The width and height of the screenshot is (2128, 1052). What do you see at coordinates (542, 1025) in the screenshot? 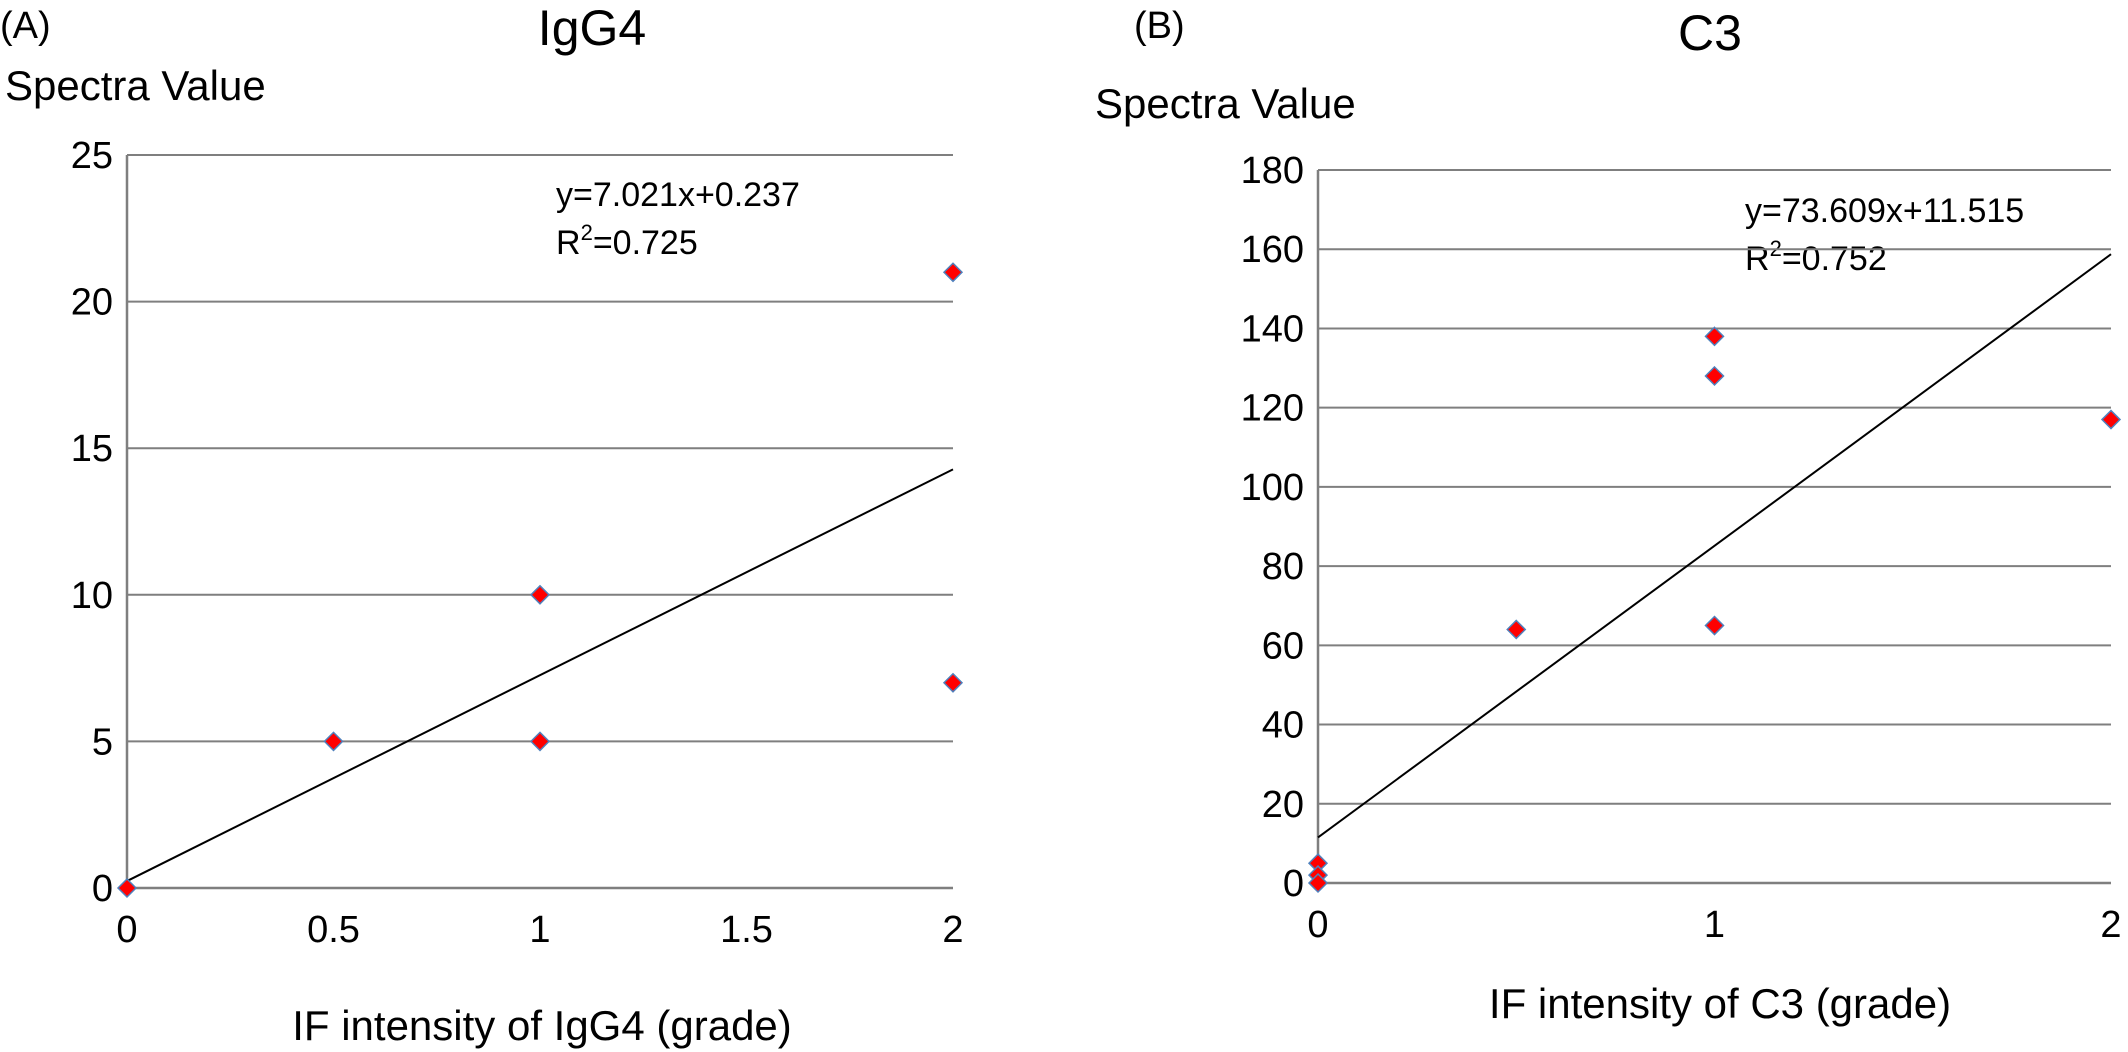
I see `x-axis-label: IF intensity of IgG4 (grade)` at bounding box center [542, 1025].